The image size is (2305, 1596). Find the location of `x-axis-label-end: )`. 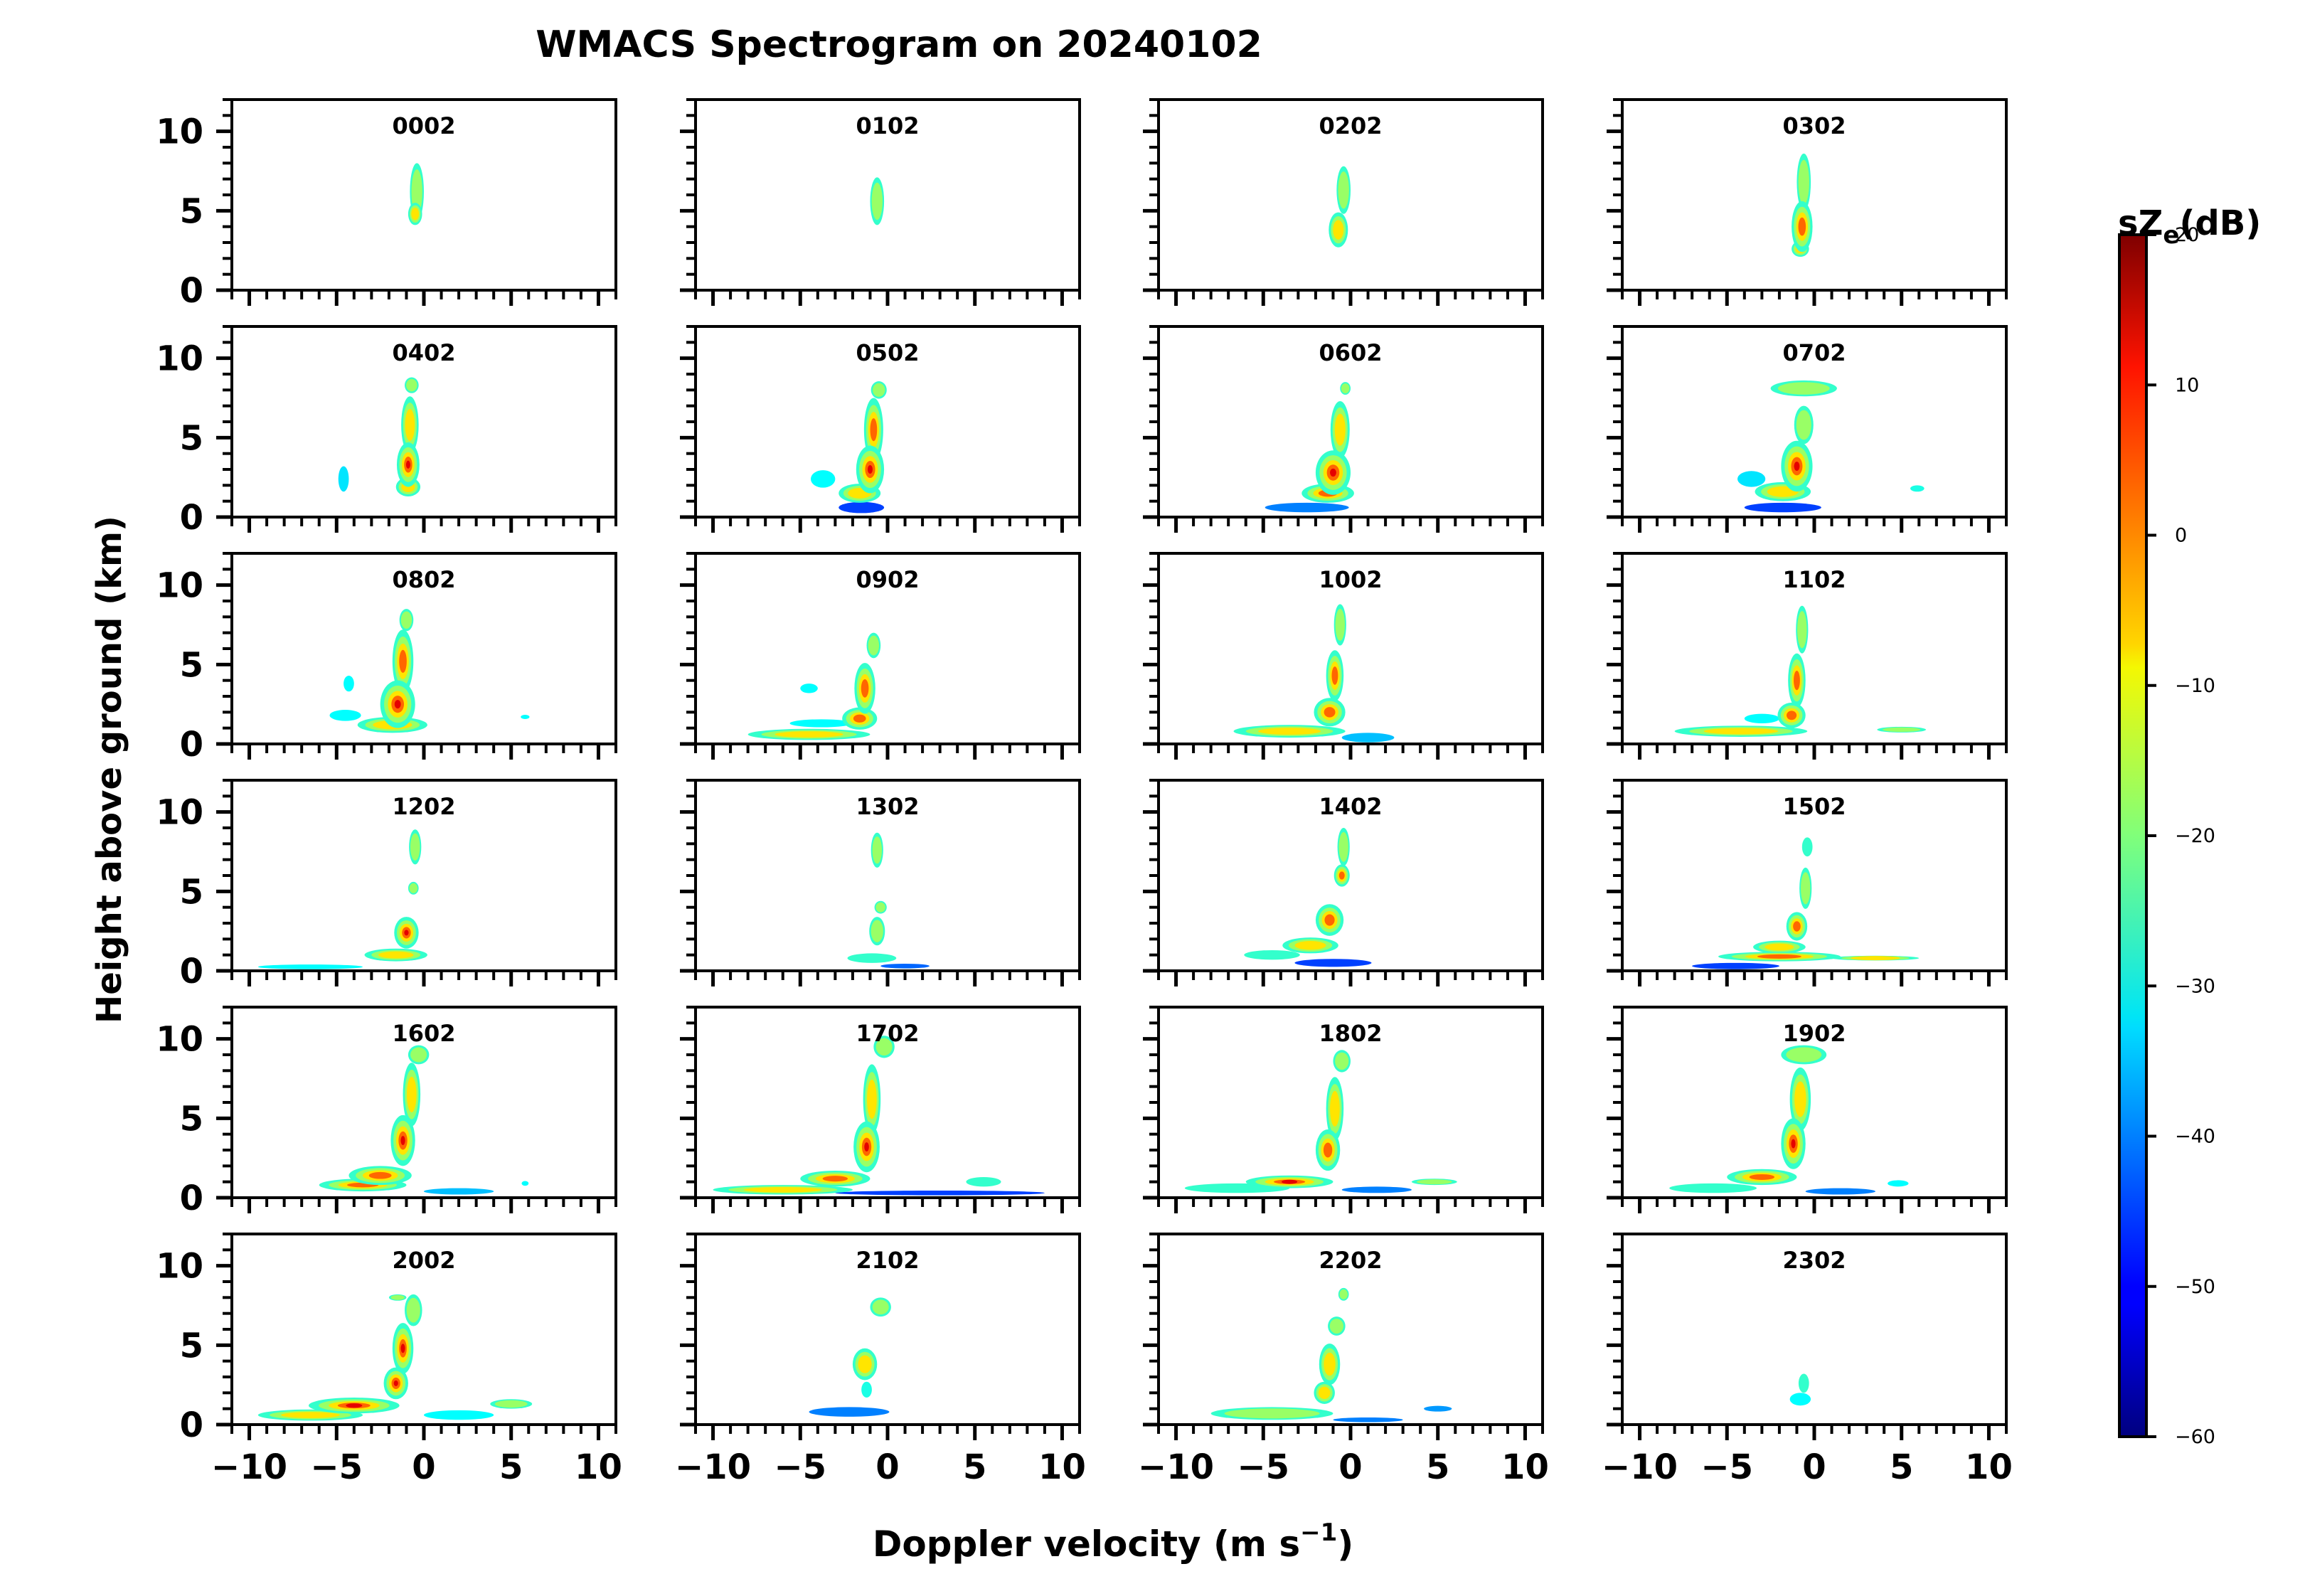

x-axis-label-end: ) is located at coordinates (1345, 1544).